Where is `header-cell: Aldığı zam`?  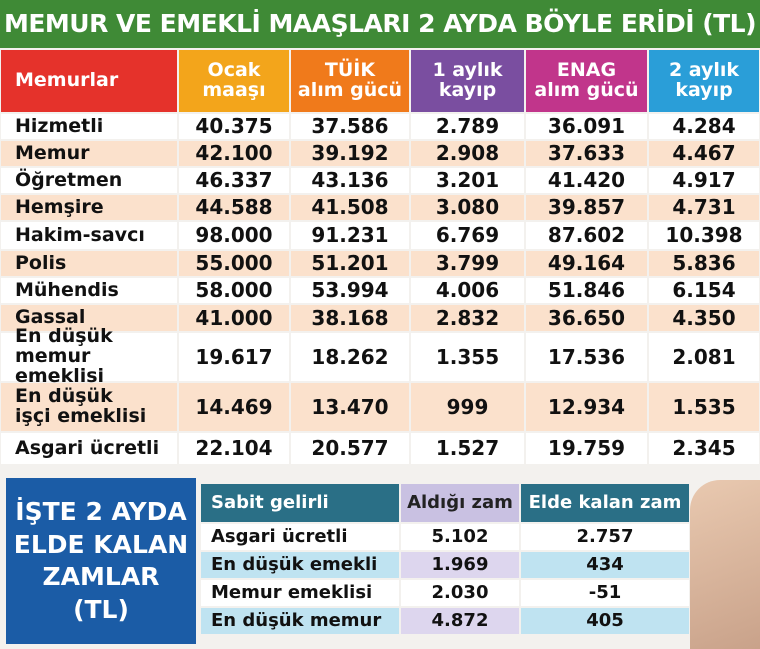
header-cell: Aldığı zam is located at coordinates (460, 503).